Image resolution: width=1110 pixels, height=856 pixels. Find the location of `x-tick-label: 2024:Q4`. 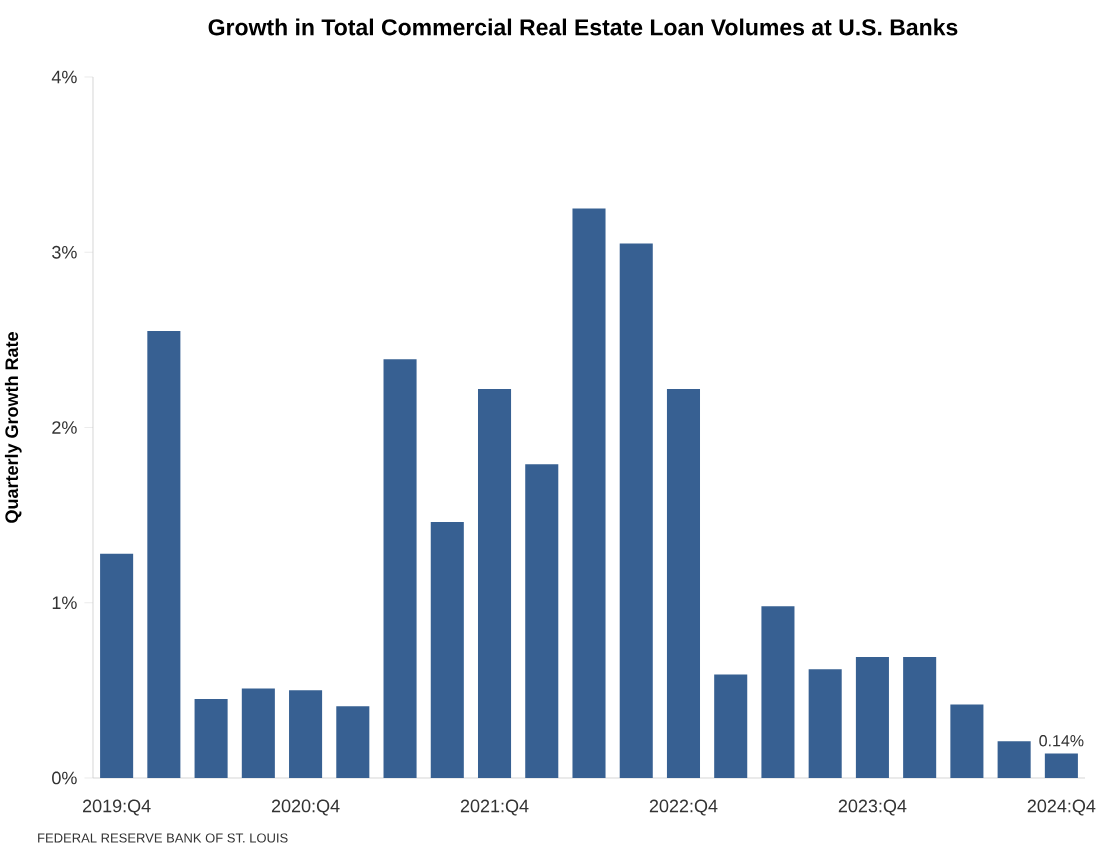

x-tick-label: 2024:Q4 is located at coordinates (1061, 807).